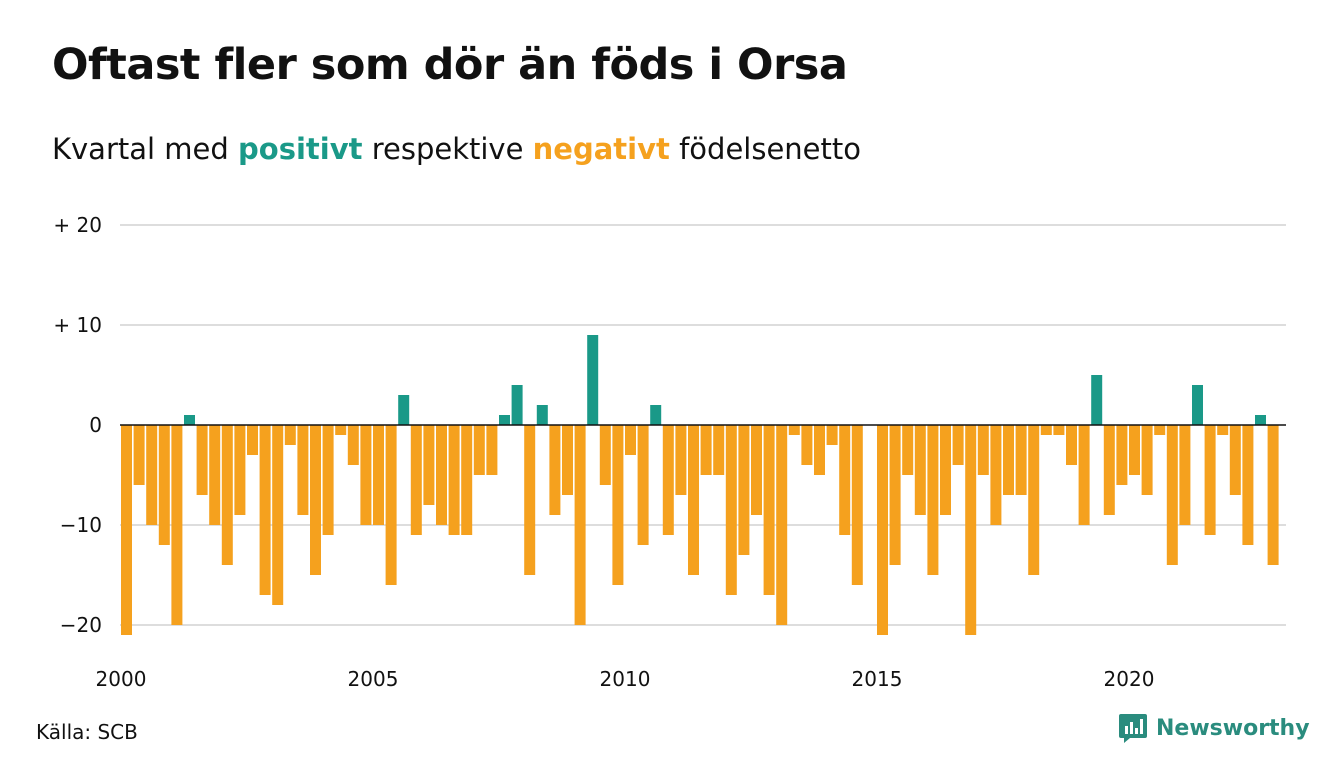 The height and width of the screenshot is (780, 1340). What do you see at coordinates (77, 425) in the screenshot?
I see `y-axis-ticks: + 20 + 10 0 −10 −20` at bounding box center [77, 425].